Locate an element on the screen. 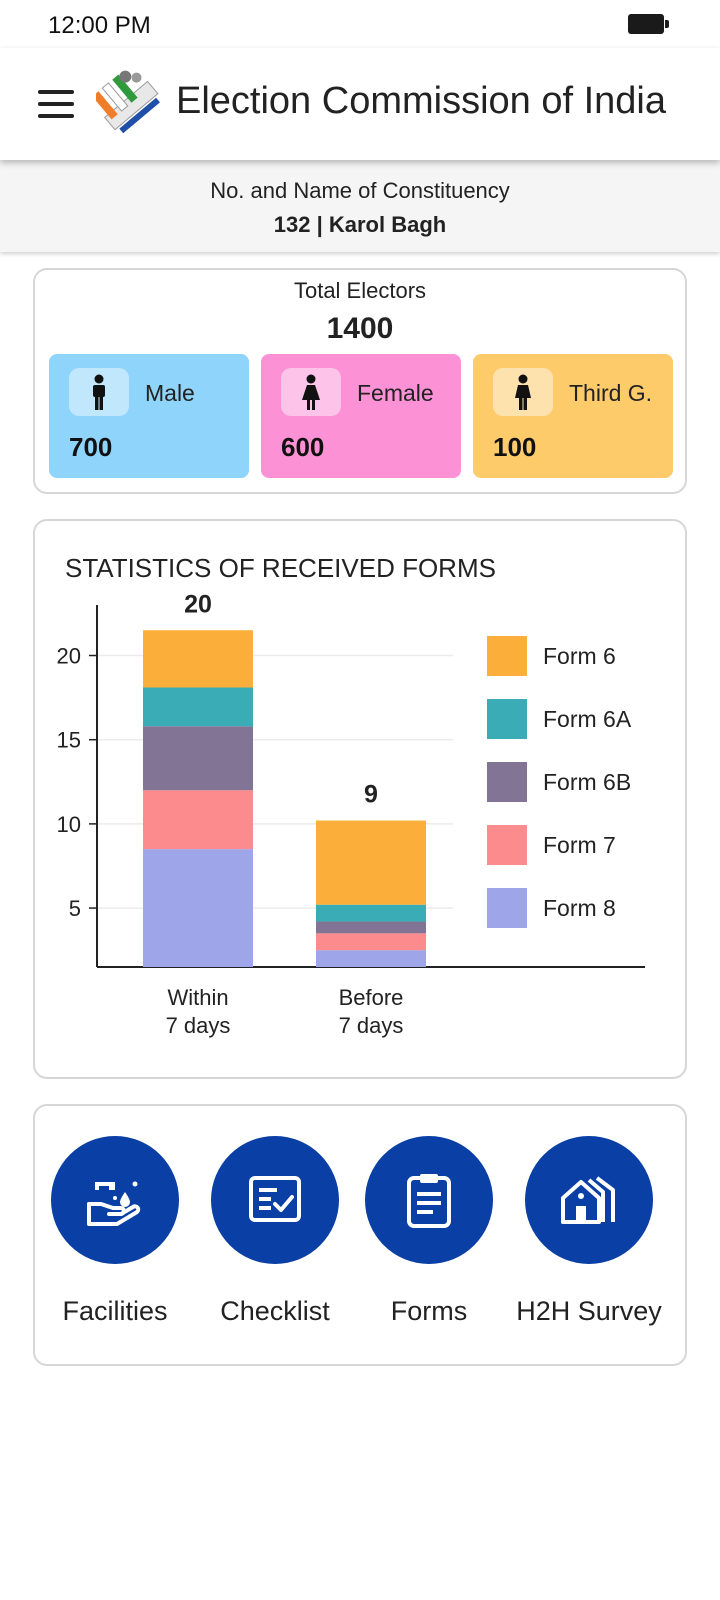 The image size is (720, 1600). third-gender-icon is located at coordinates (523, 392).